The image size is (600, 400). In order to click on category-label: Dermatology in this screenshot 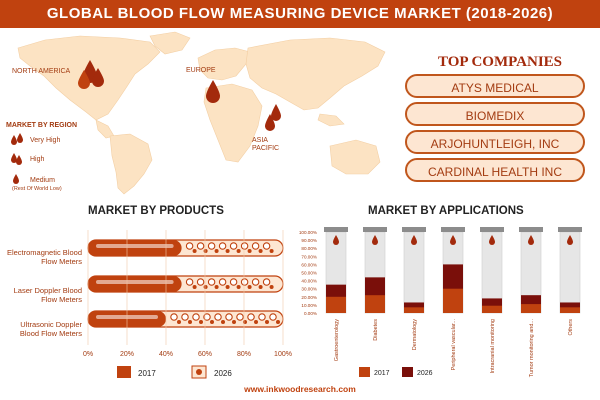, I will do `click(415, 334)`.